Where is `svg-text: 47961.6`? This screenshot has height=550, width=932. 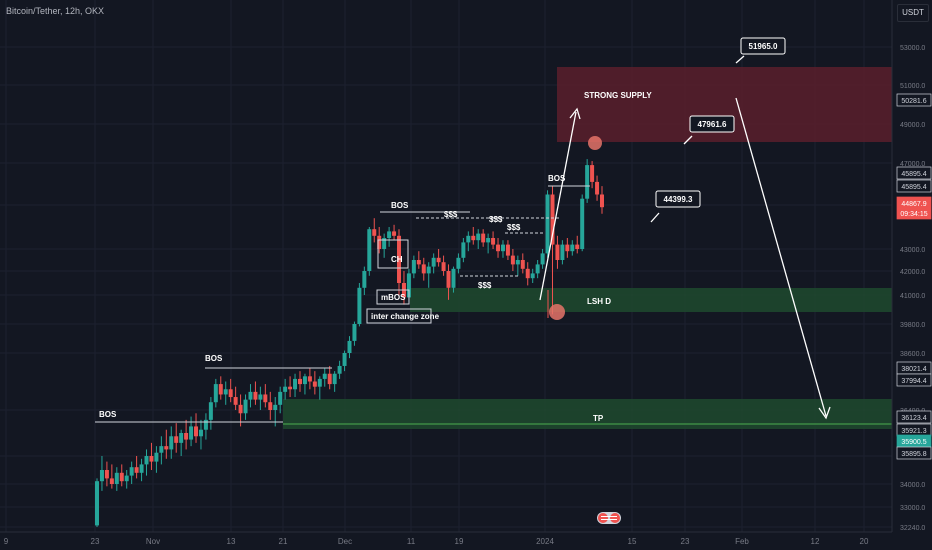
svg-text: 47961.6 is located at coordinates (712, 124).